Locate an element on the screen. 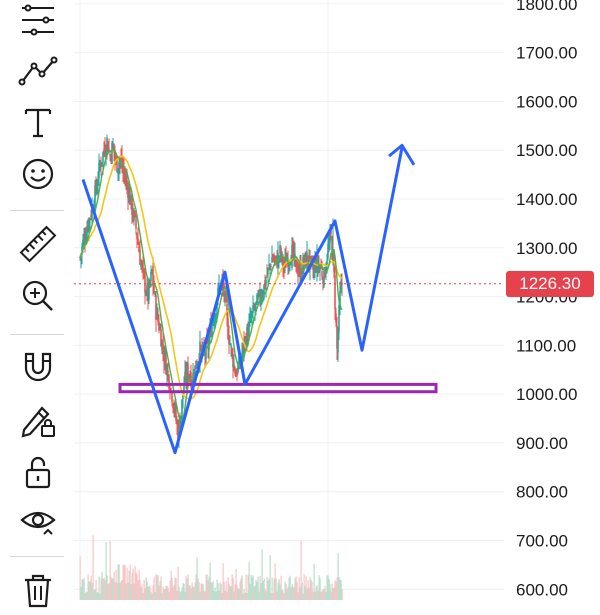 This screenshot has width=600, height=615. price-axis-label: 1600.00 is located at coordinates (546, 101).